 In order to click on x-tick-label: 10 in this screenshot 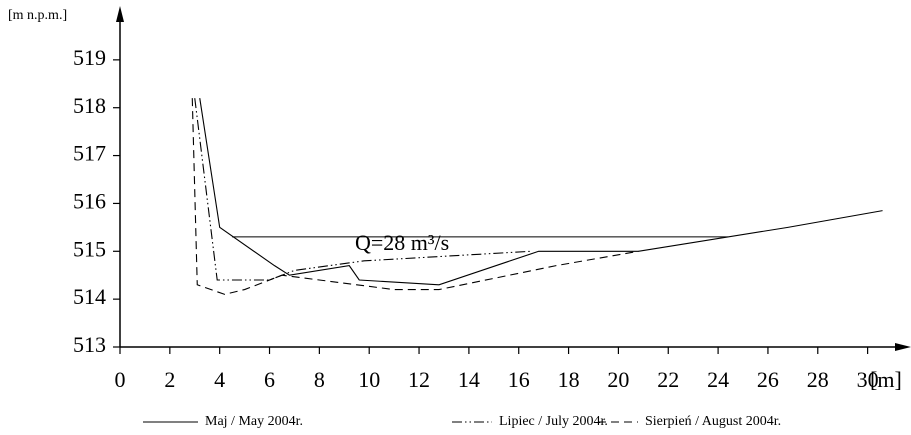, I will do `click(369, 379)`.